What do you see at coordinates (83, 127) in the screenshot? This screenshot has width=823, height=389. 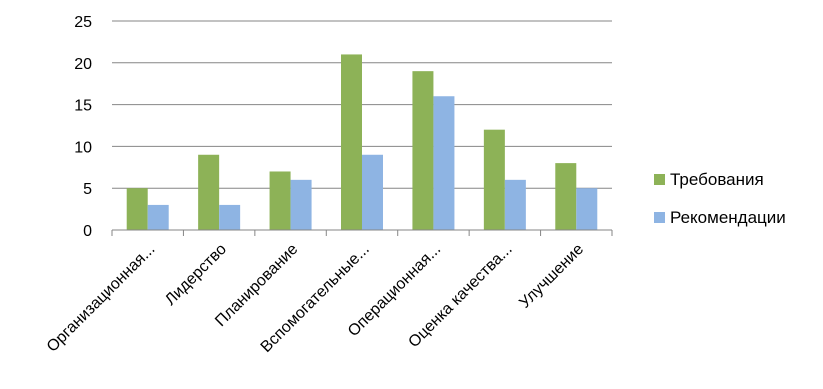 I see `y-axis-ticks: 0 5 10 15 20 25` at bounding box center [83, 127].